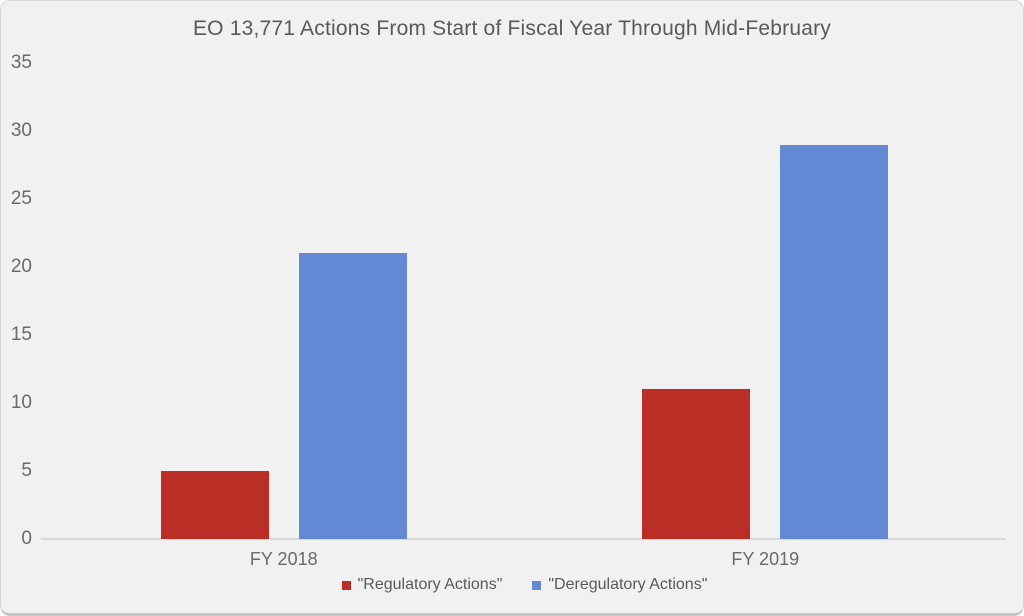  What do you see at coordinates (21, 266) in the screenshot?
I see `y-tick-label: 20` at bounding box center [21, 266].